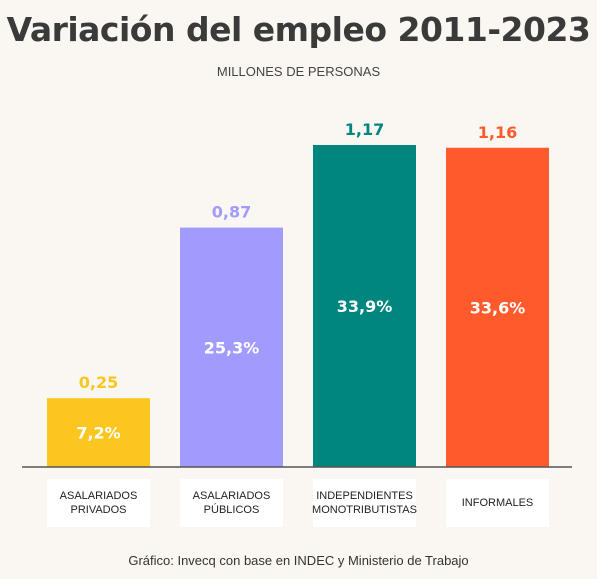  What do you see at coordinates (298, 71) in the screenshot?
I see `chart-subtitle: MILLONES DE PERSONAS` at bounding box center [298, 71].